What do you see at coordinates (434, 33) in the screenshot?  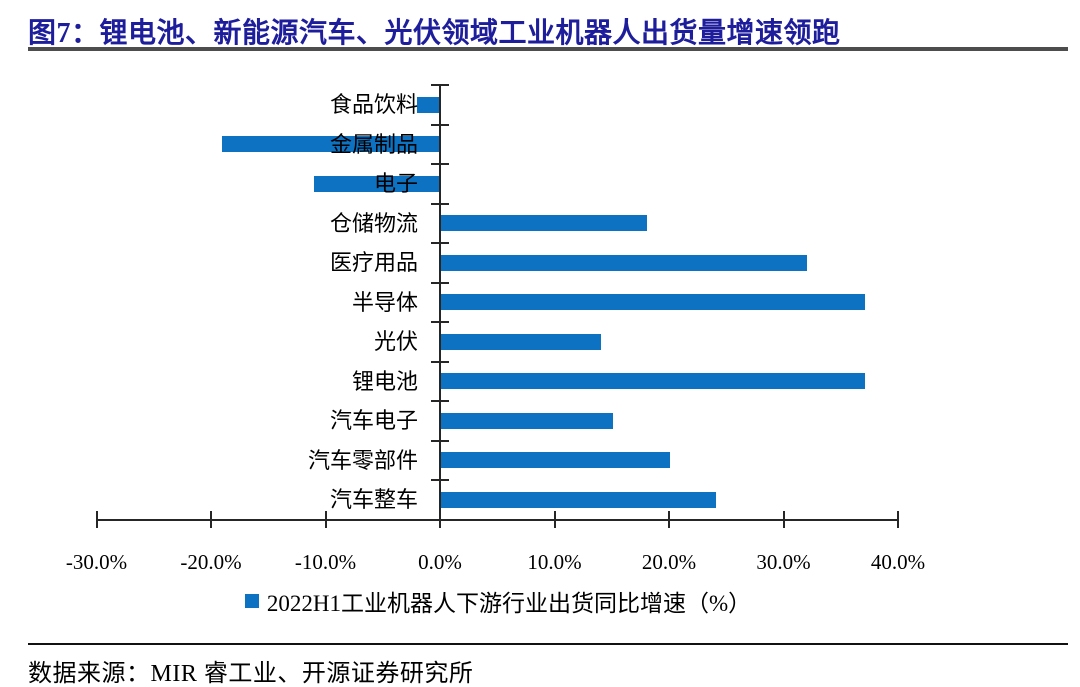 I see `figure-title: 图7：锂电池、新能源汽车、光伏领域工业机器人出货量增速领跑` at bounding box center [434, 33].